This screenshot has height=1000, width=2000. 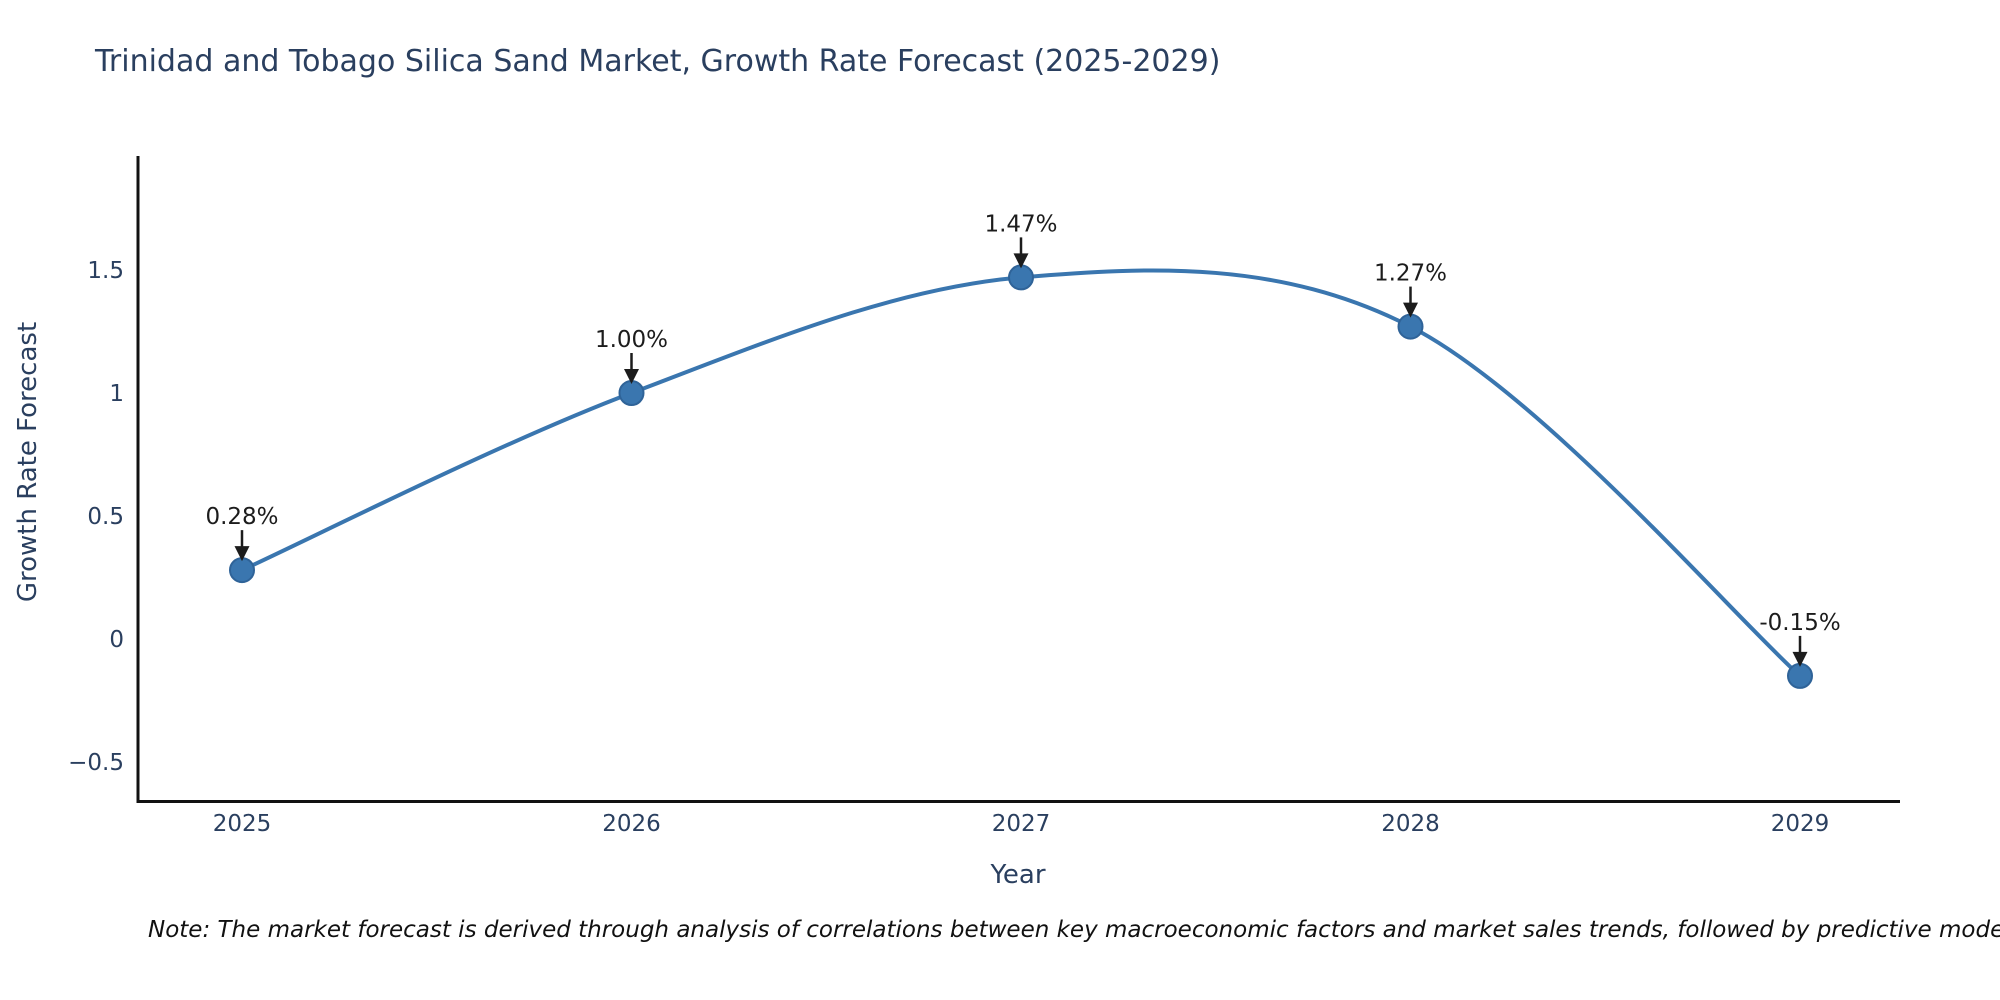 What do you see at coordinates (96, 763) in the screenshot?
I see `y-tick-label: −0.5` at bounding box center [96, 763].